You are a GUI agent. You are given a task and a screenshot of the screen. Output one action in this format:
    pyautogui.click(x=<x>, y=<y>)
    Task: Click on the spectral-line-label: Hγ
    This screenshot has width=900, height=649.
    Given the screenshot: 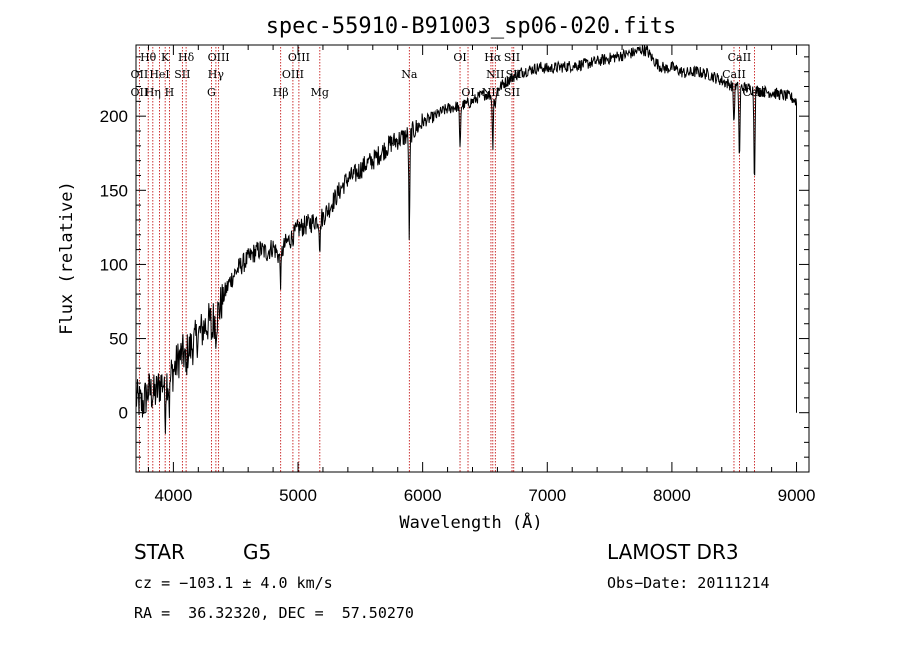 What is the action you would take?
    pyautogui.click(x=216, y=74)
    